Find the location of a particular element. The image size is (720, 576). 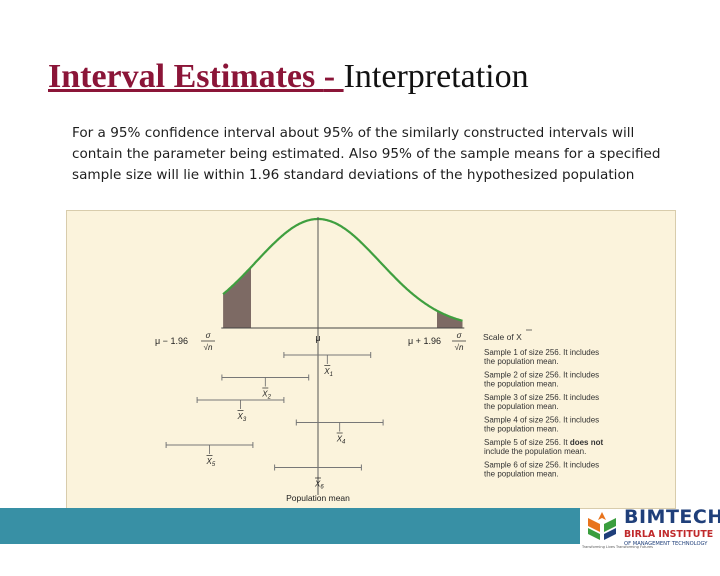

sample-mean-label: X5 is located at coordinates (211, 462).